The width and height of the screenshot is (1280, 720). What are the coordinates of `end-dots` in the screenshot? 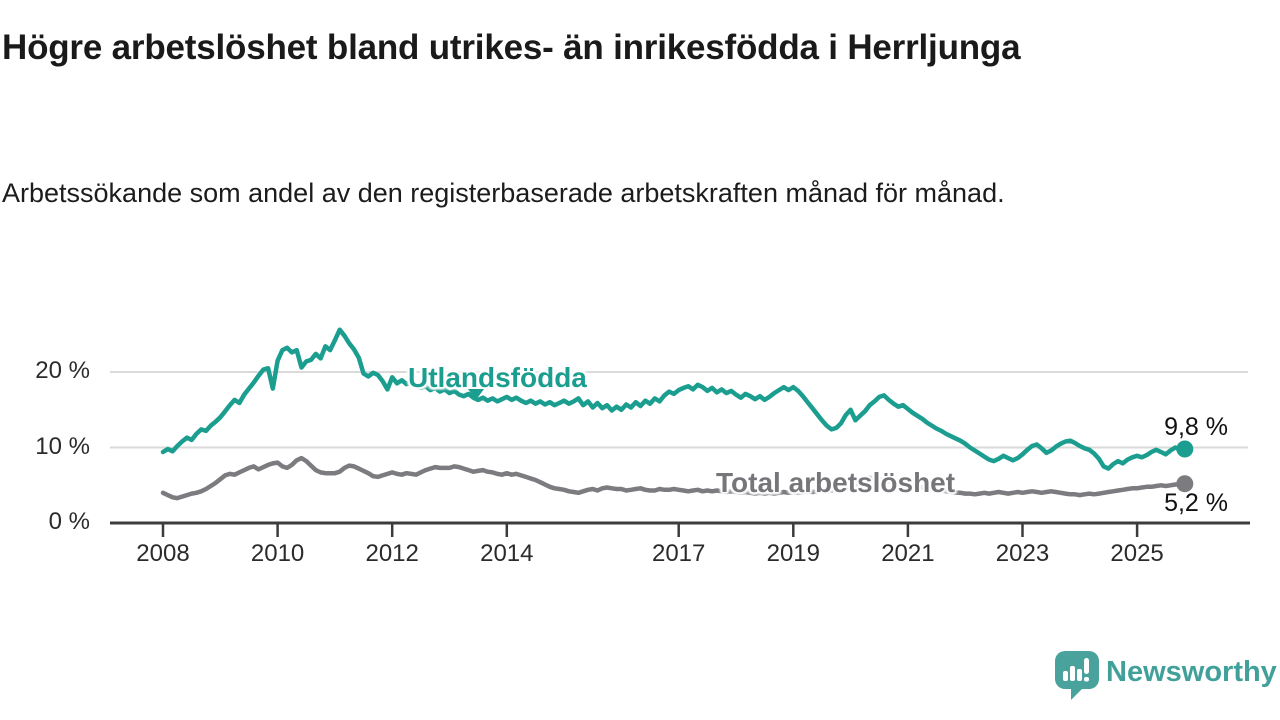 It's located at (1185, 466).